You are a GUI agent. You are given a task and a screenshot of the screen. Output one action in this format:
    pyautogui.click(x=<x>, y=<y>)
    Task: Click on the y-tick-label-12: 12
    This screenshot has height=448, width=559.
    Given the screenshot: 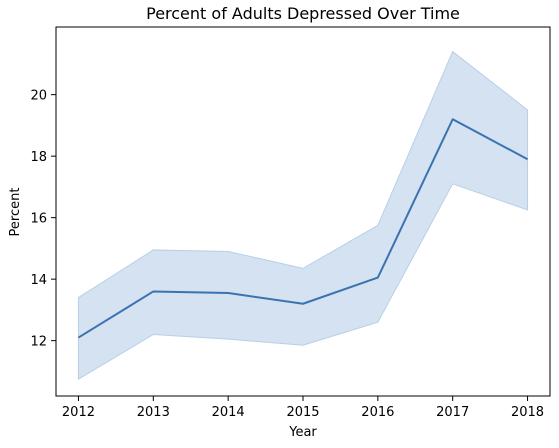 What is the action you would take?
    pyautogui.click(x=38, y=342)
    